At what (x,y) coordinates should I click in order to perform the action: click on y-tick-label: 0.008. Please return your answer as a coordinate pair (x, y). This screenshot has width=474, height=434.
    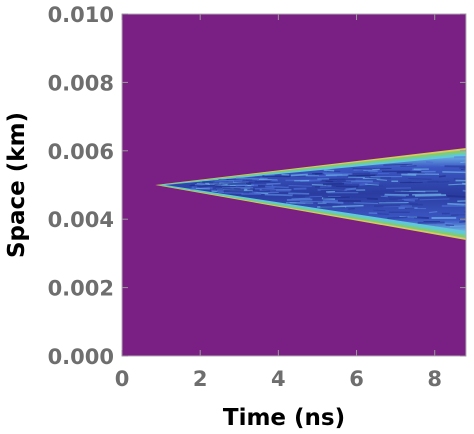
    Looking at the image, I should click on (81, 83).